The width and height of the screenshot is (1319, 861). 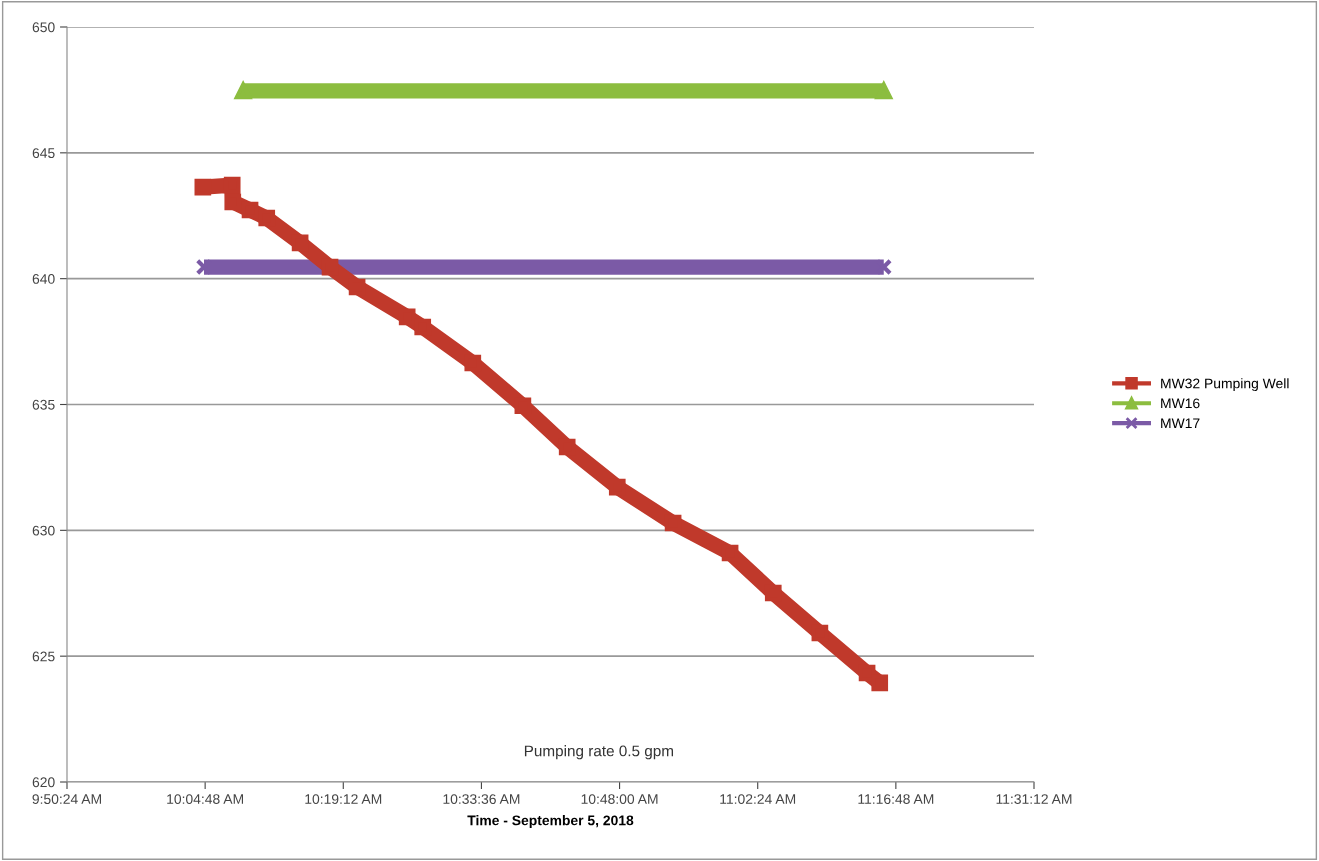 What do you see at coordinates (619, 799) in the screenshot?
I see `x-tick-label: 10:48:00 AM` at bounding box center [619, 799].